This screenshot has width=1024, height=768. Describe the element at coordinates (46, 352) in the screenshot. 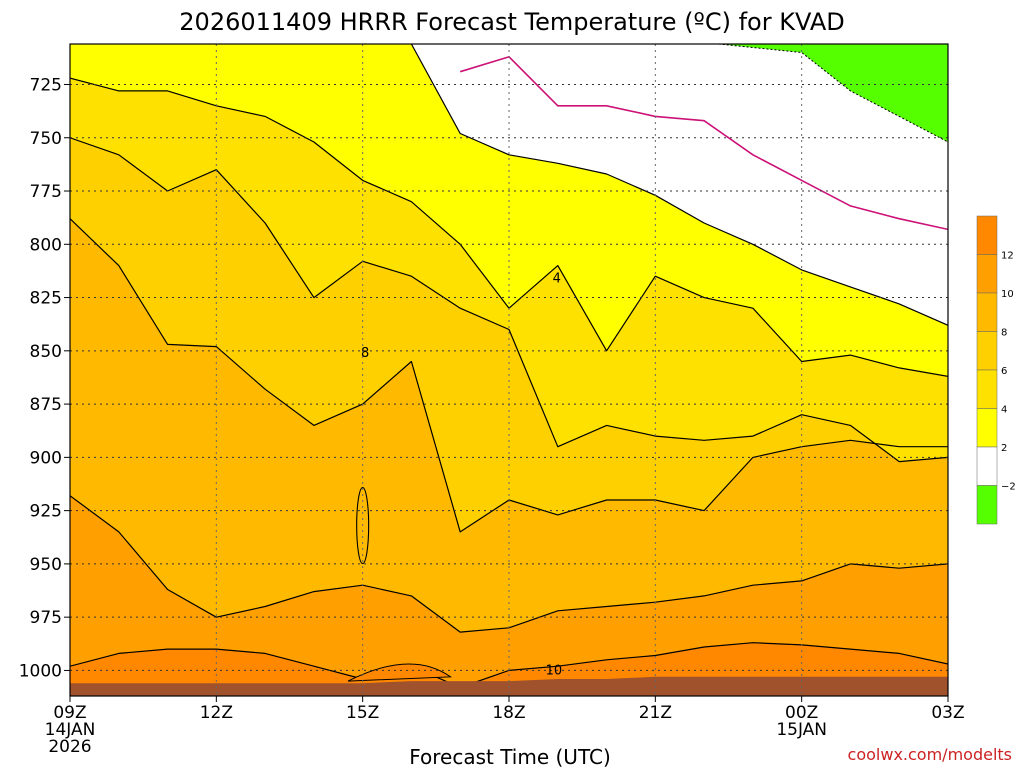

I see `y-tick-label: 850` at that location.